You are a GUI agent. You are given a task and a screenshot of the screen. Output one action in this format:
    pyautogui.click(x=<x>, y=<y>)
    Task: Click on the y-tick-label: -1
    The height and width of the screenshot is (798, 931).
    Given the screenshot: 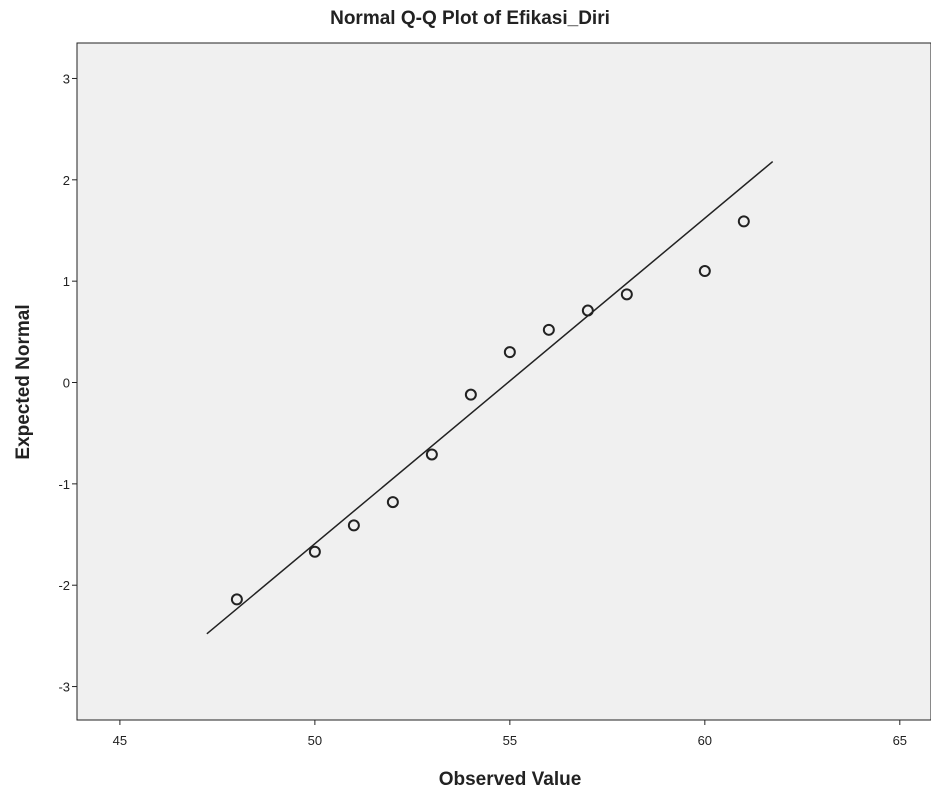 What is the action you would take?
    pyautogui.click(x=64, y=484)
    